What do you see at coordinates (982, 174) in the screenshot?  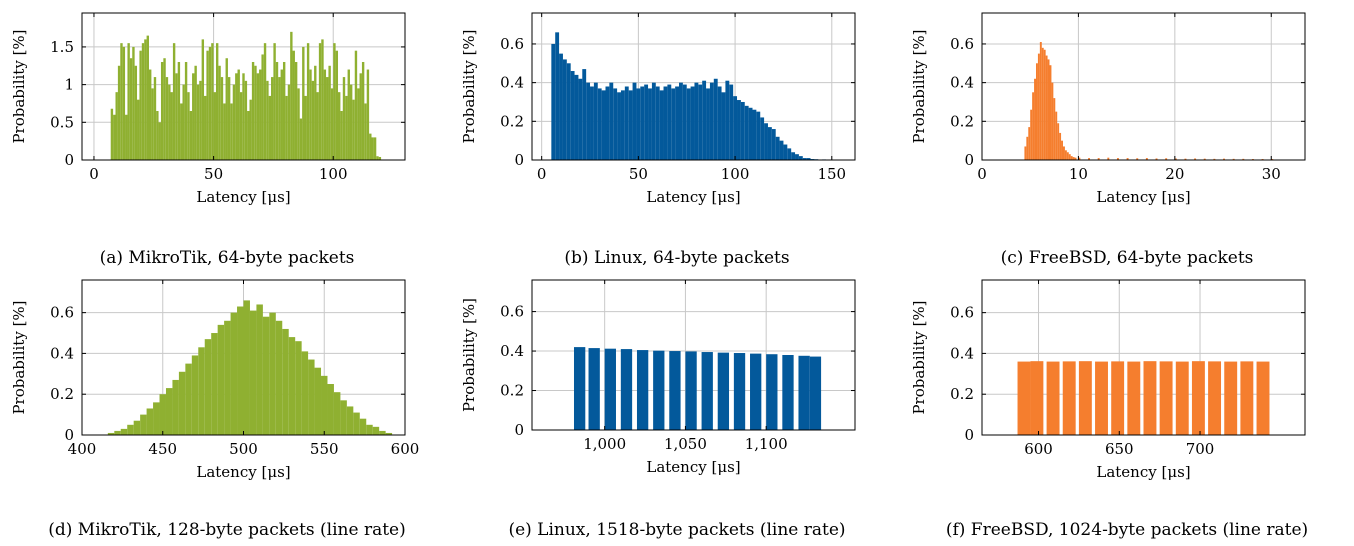 I see `x-tick-label: 0` at bounding box center [982, 174].